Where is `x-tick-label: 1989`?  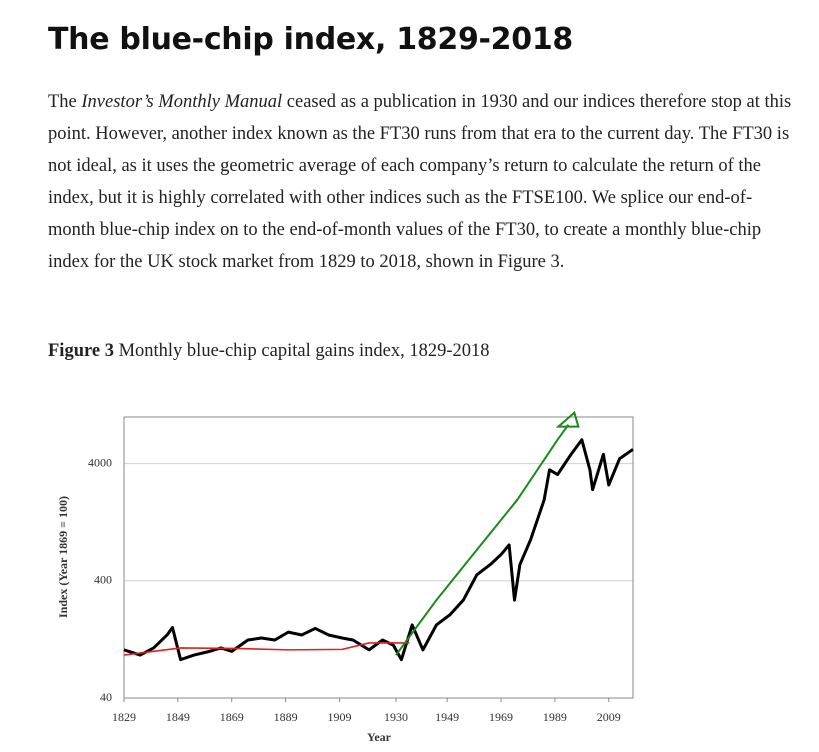 x-tick-label: 1989 is located at coordinates (555, 717).